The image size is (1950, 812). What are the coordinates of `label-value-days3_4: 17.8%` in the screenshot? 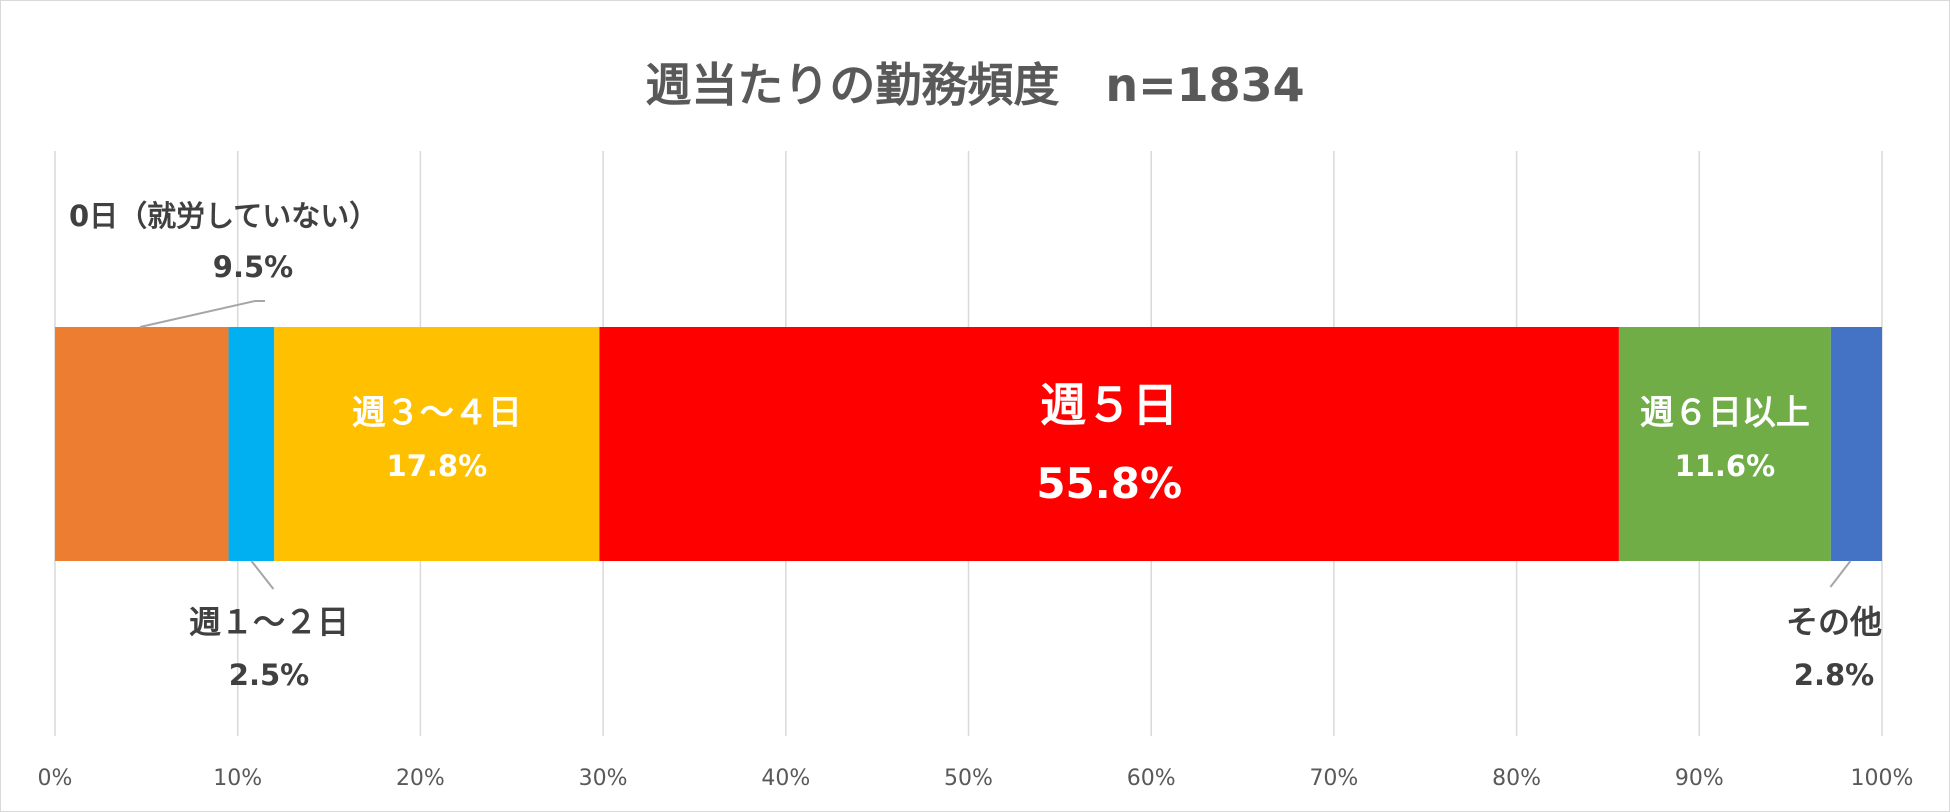 It's located at (437, 466).